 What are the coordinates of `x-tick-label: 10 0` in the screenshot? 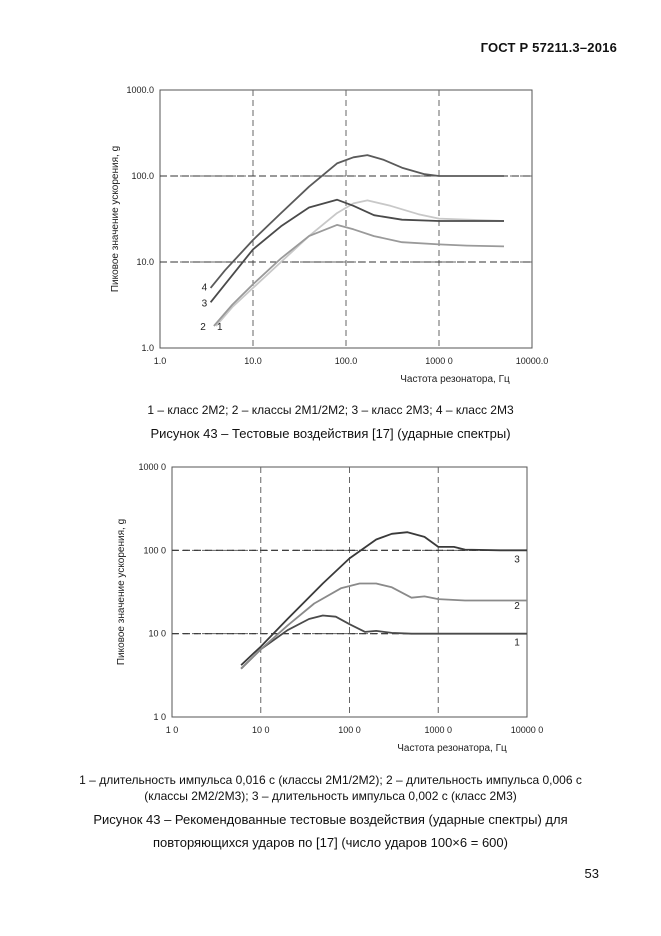 It's located at (261, 730).